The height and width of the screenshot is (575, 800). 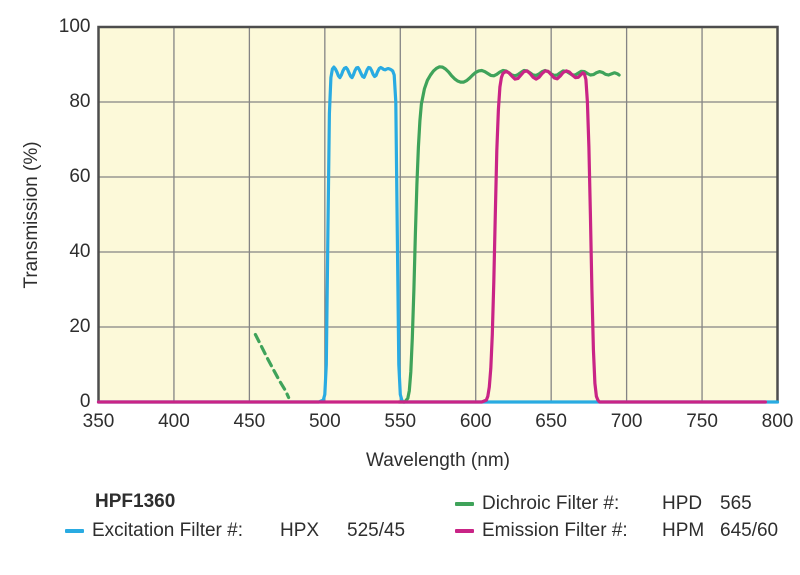 I want to click on x-tick-label-600: 600, so click(x=475, y=421).